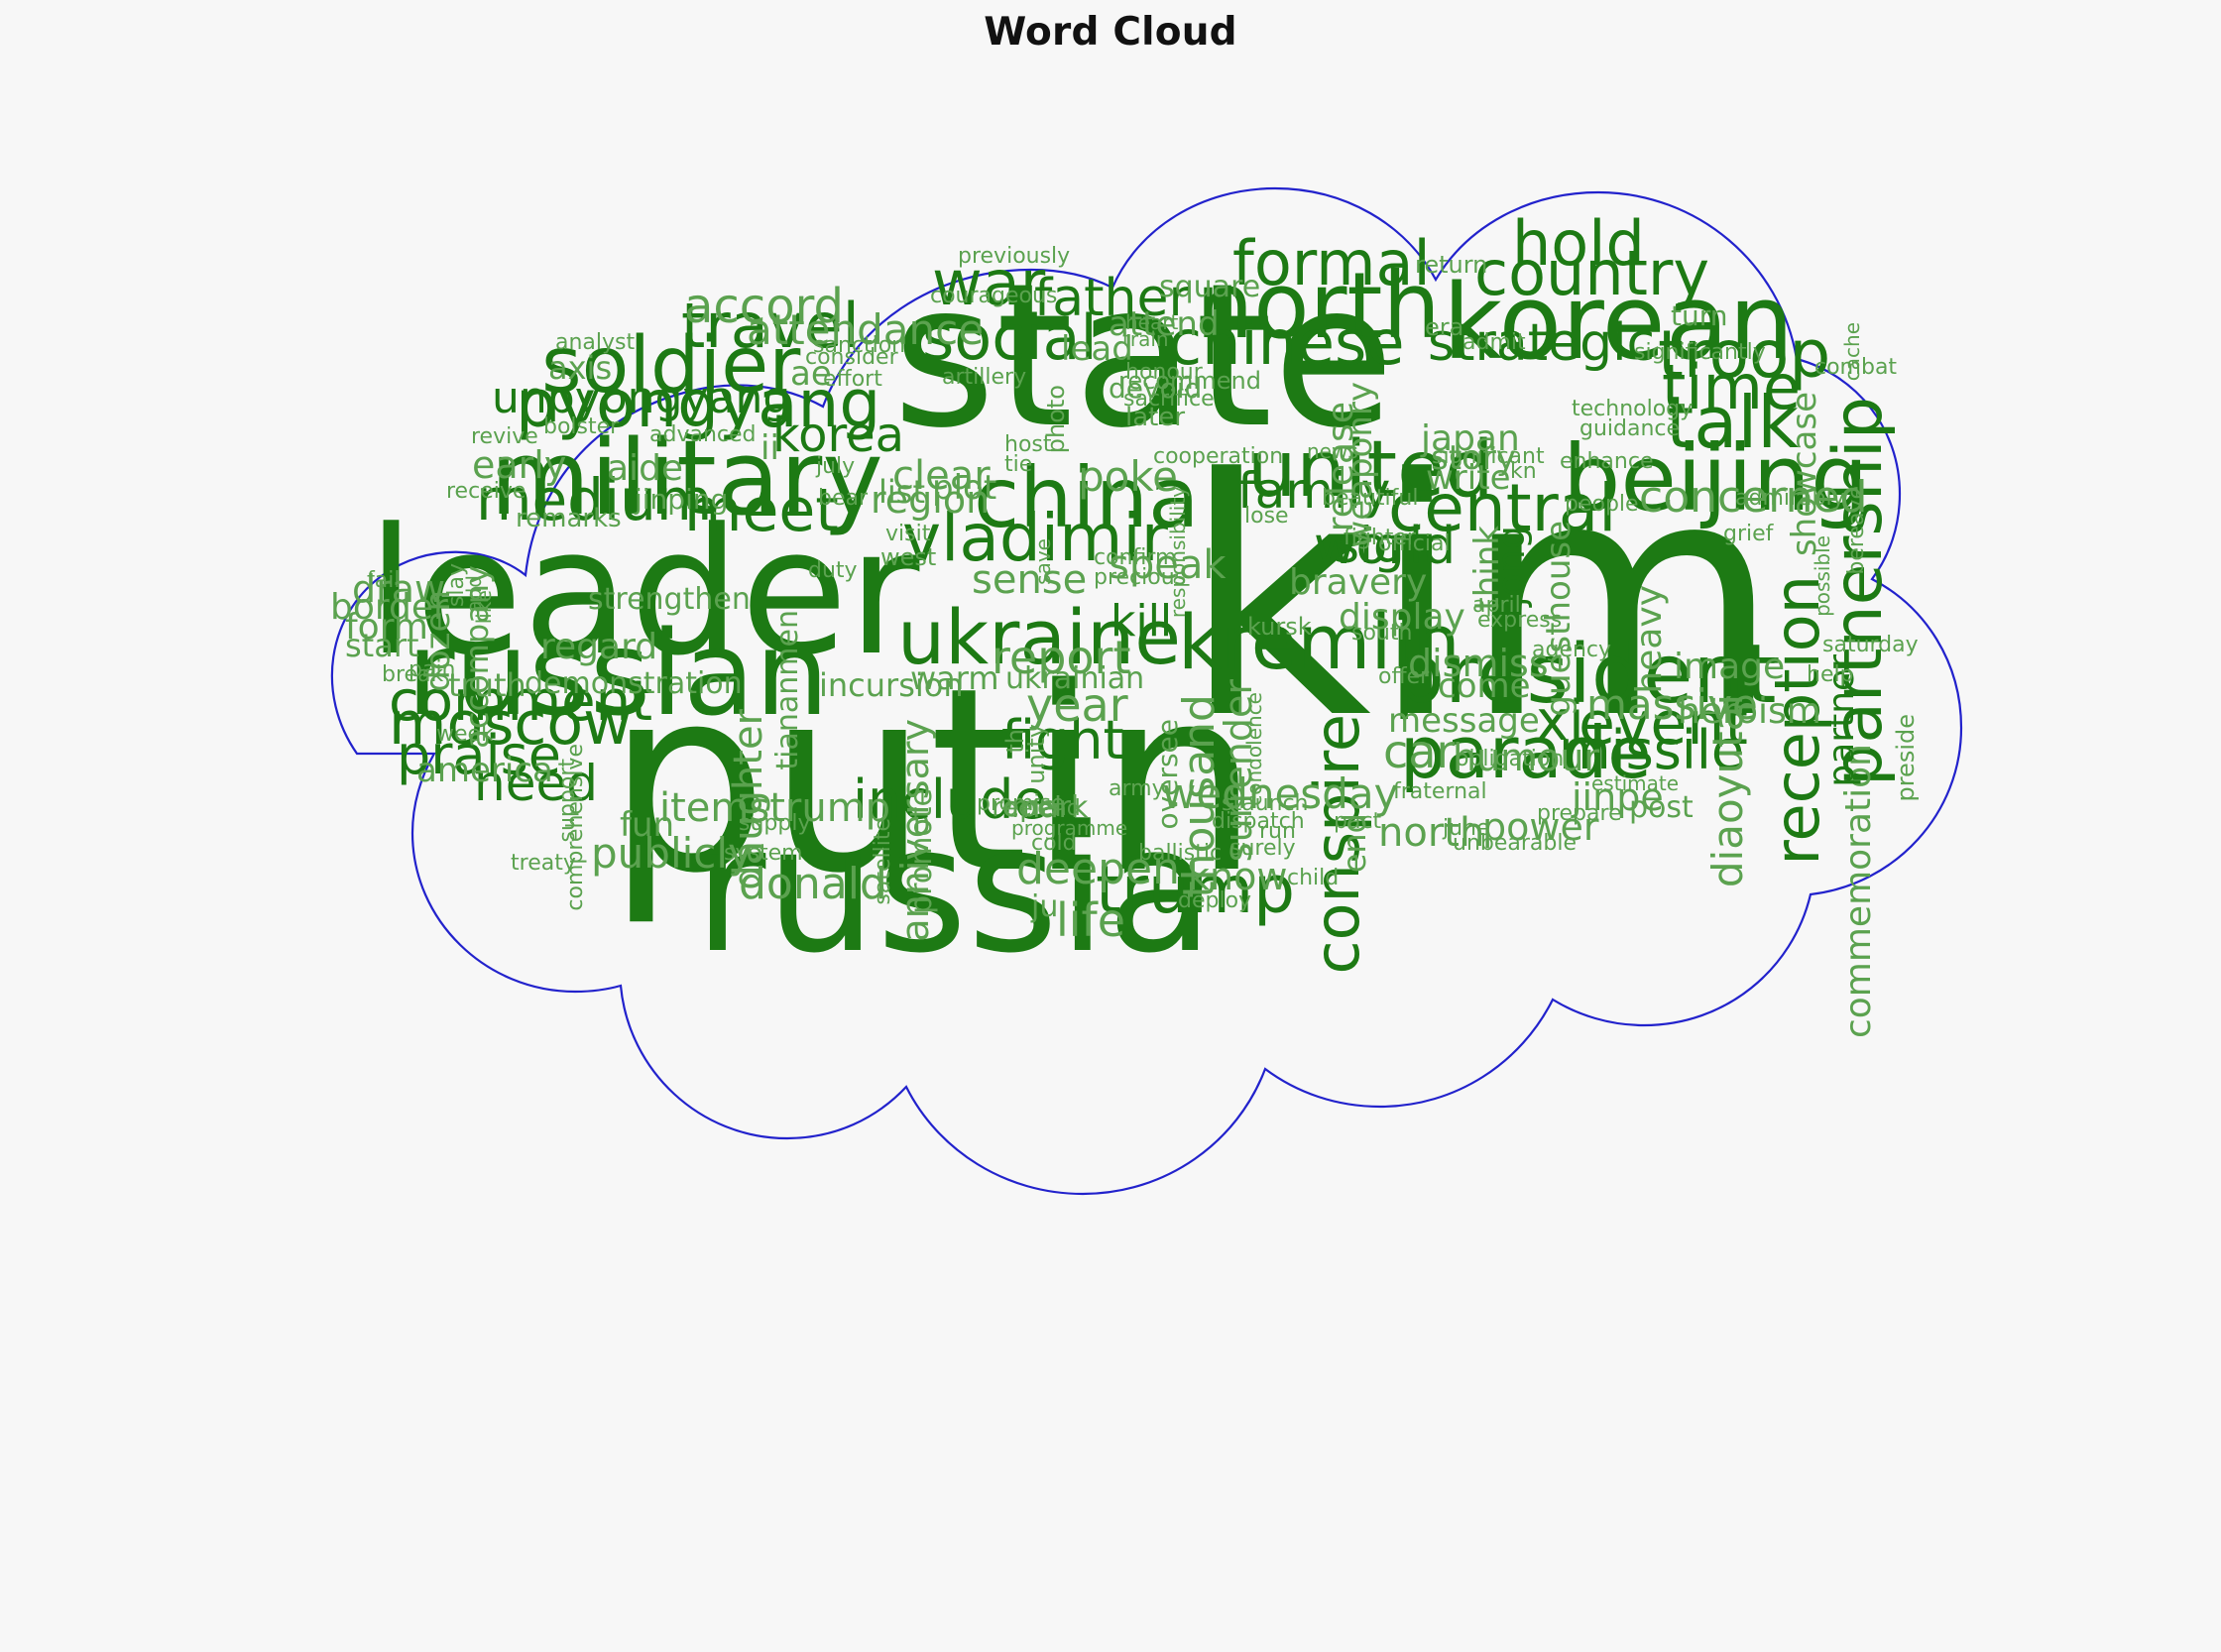  What do you see at coordinates (1856, 367) in the screenshot?
I see `cloud-word: combat` at bounding box center [1856, 367].